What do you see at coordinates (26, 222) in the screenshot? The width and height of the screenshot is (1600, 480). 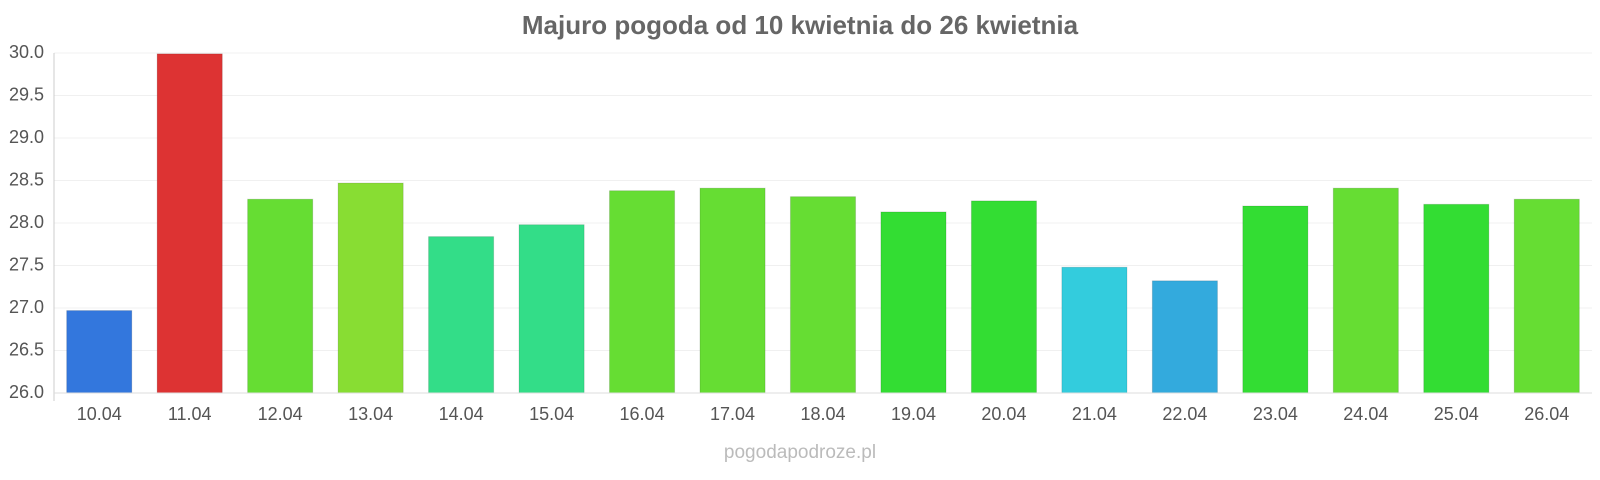 I see `y-tick-label: 28.0` at bounding box center [26, 222].